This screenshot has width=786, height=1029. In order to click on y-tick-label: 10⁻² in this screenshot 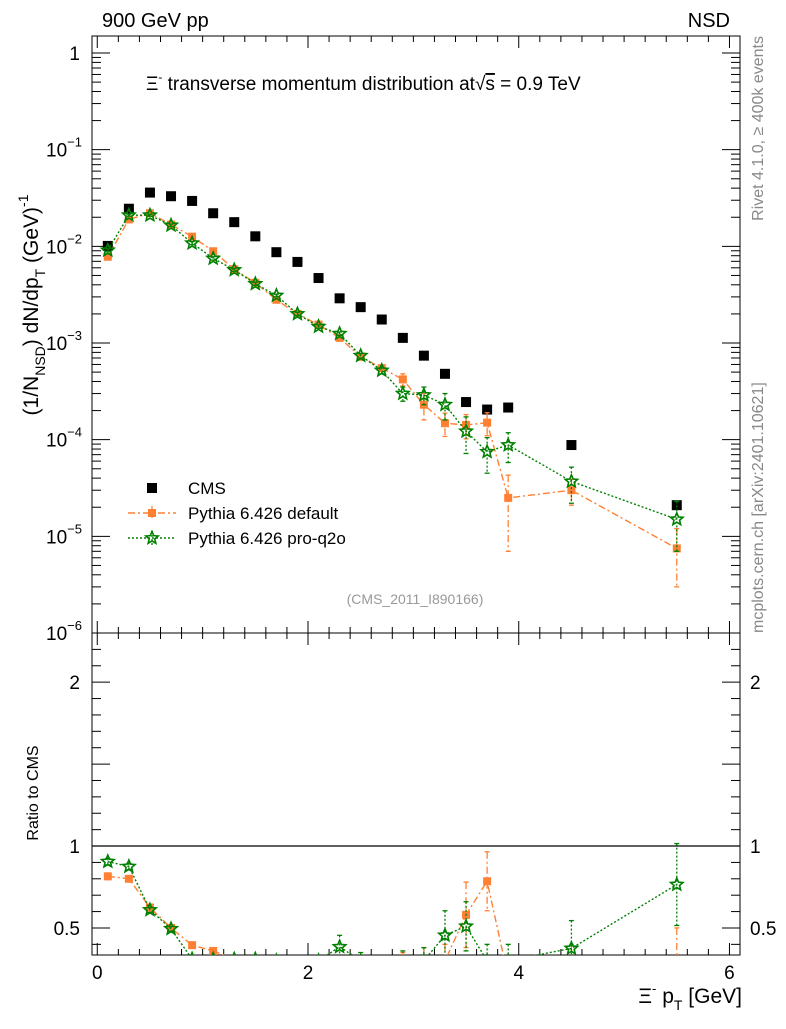, I will do `click(64, 244)`.